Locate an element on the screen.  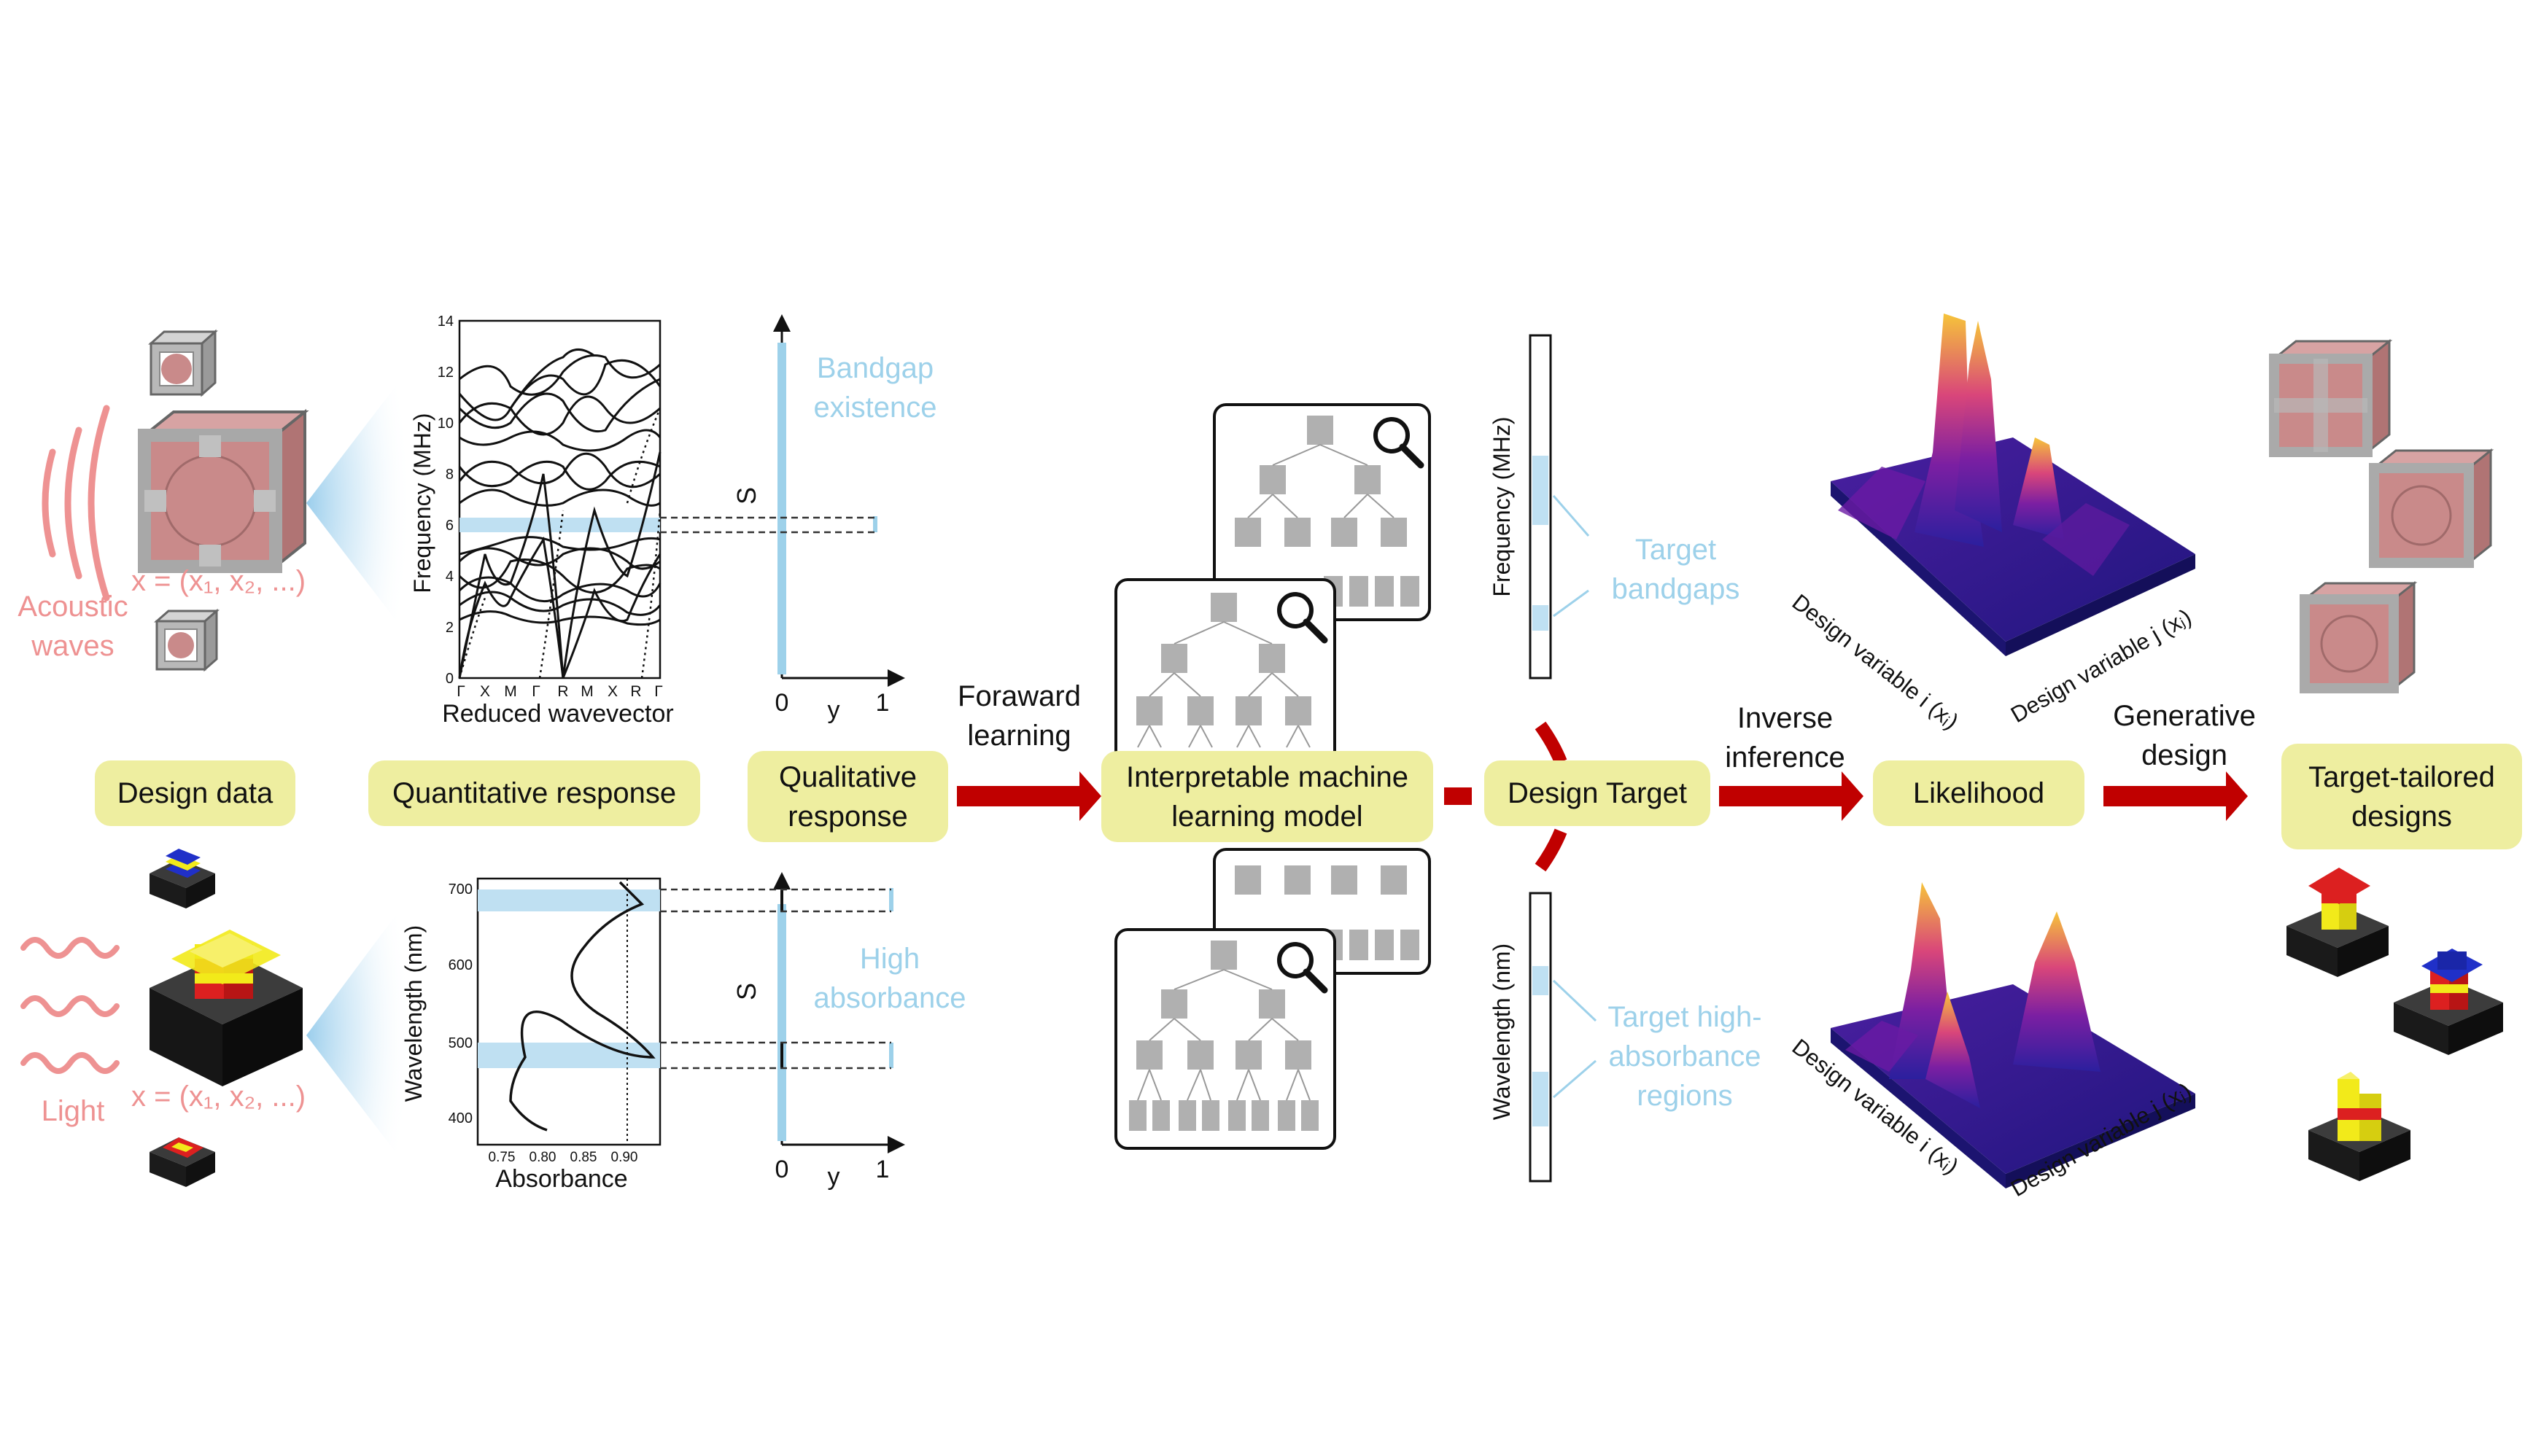
decision-tree-card-front is located at coordinates (1225, 1039).